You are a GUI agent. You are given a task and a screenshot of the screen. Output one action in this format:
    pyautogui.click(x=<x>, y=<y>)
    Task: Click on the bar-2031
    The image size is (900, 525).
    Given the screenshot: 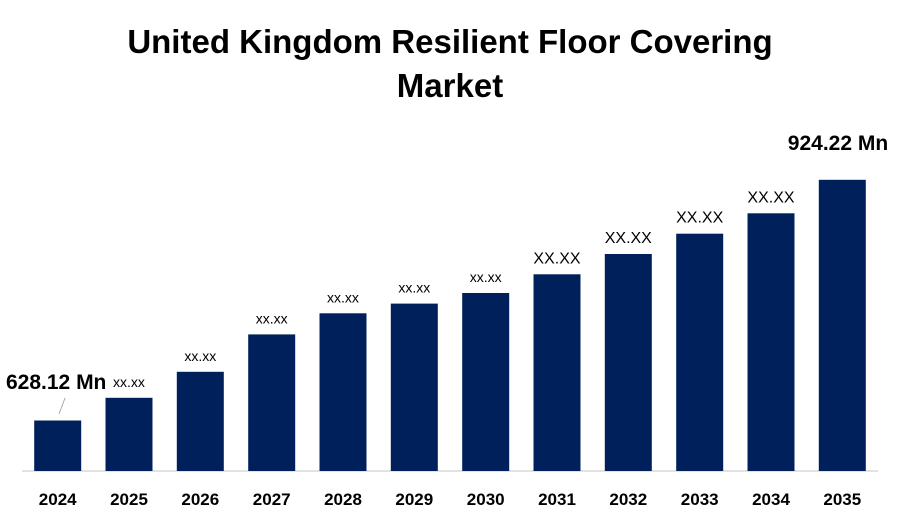 What is the action you would take?
    pyautogui.click(x=557, y=372)
    